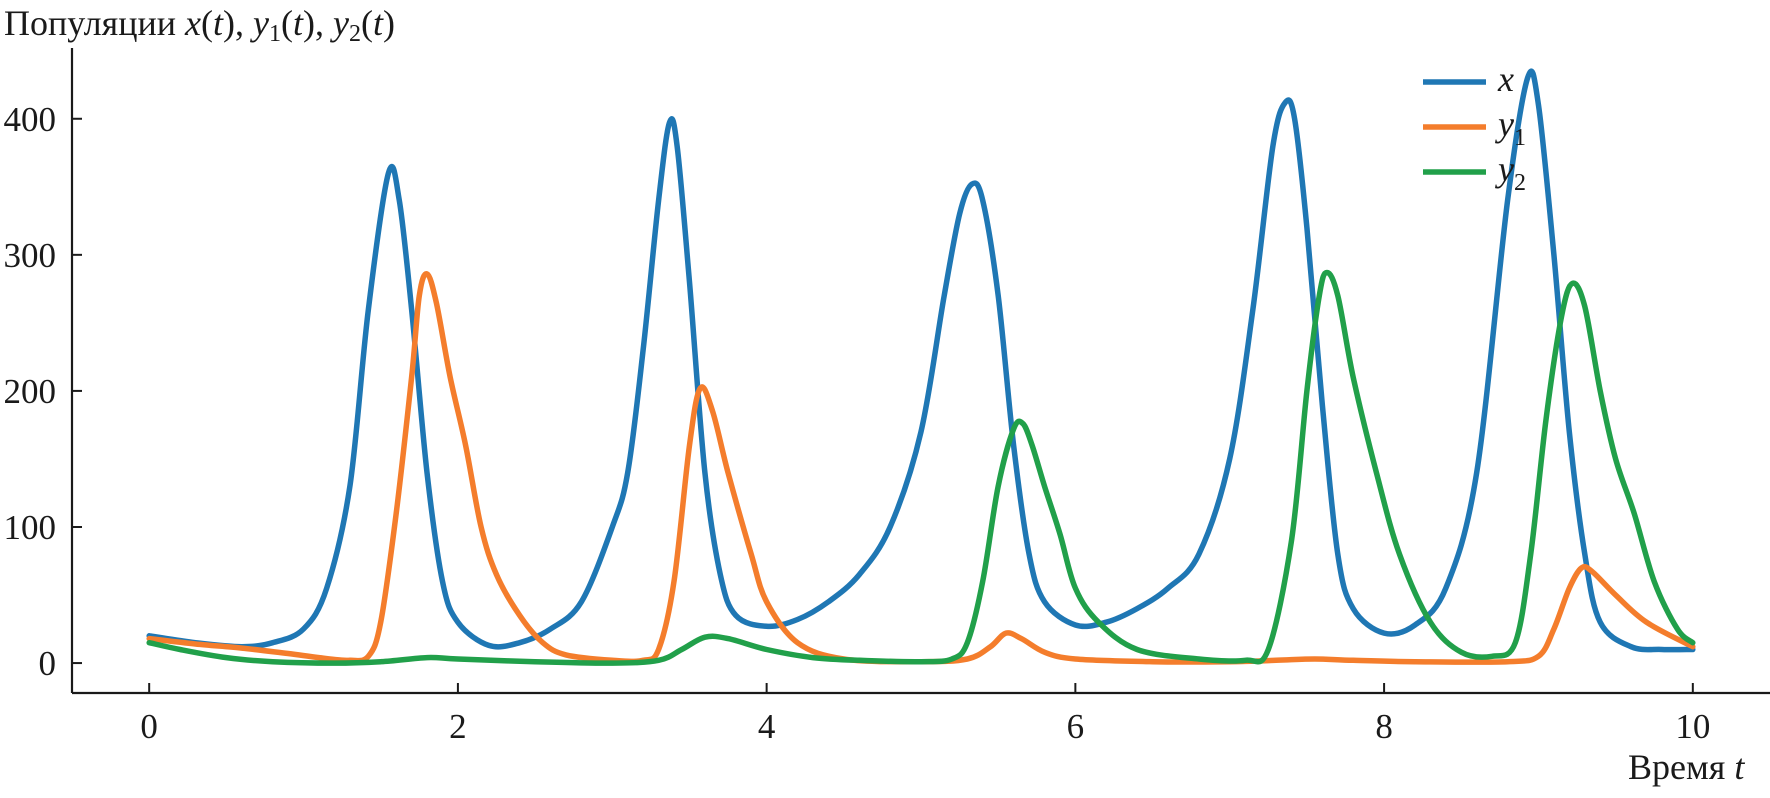  What do you see at coordinates (767, 726) in the screenshot?
I see `x-tick-label: 4` at bounding box center [767, 726].